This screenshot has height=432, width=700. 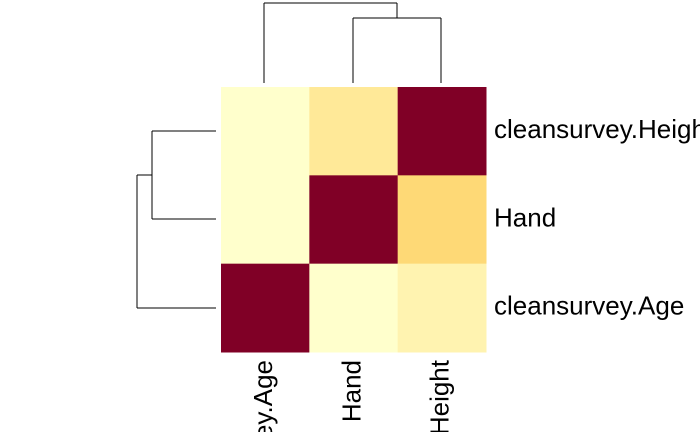 I want to click on column-label: cleansurvey.Age, so click(x=263, y=396).